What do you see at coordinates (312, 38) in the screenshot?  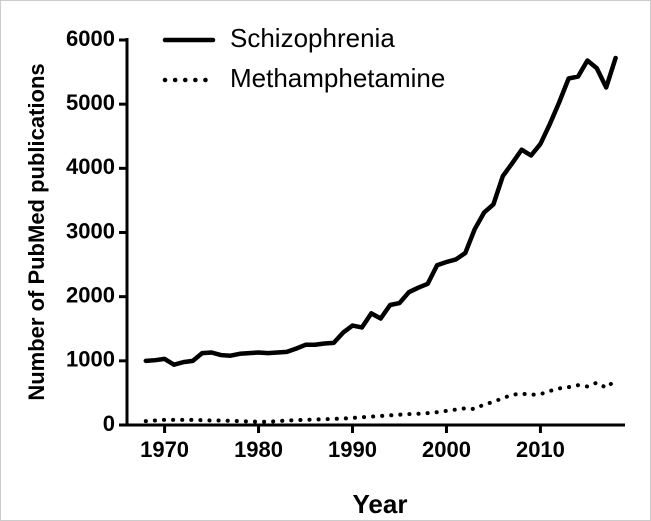 I see `legend-label: Schizophrenia` at bounding box center [312, 38].